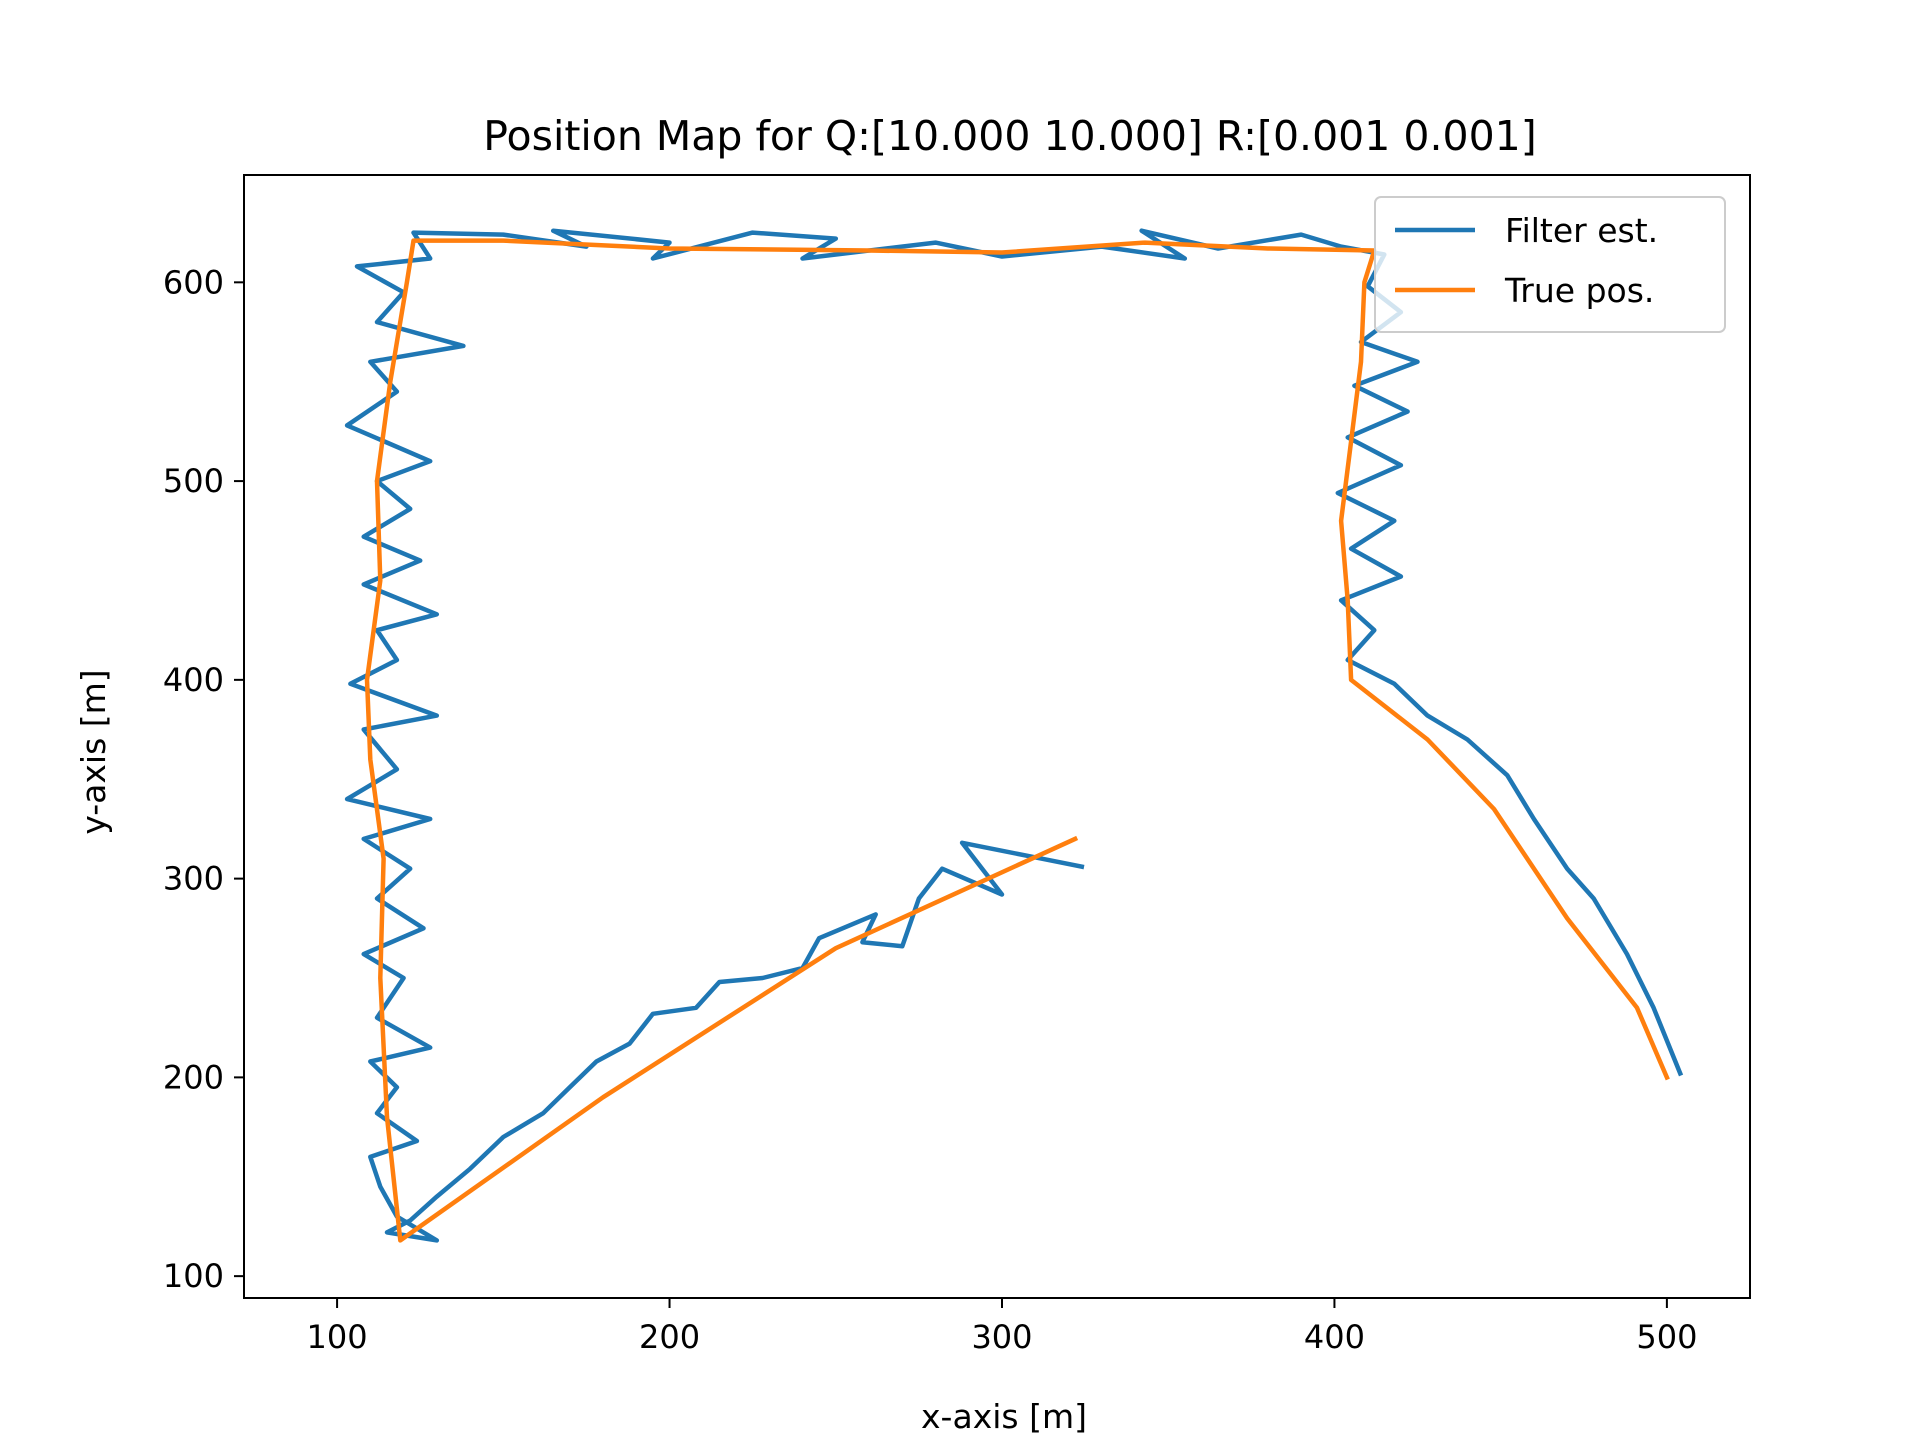  Describe the element at coordinates (1004, 1416) in the screenshot. I see `x-axis-label: x-axis [m]` at that location.